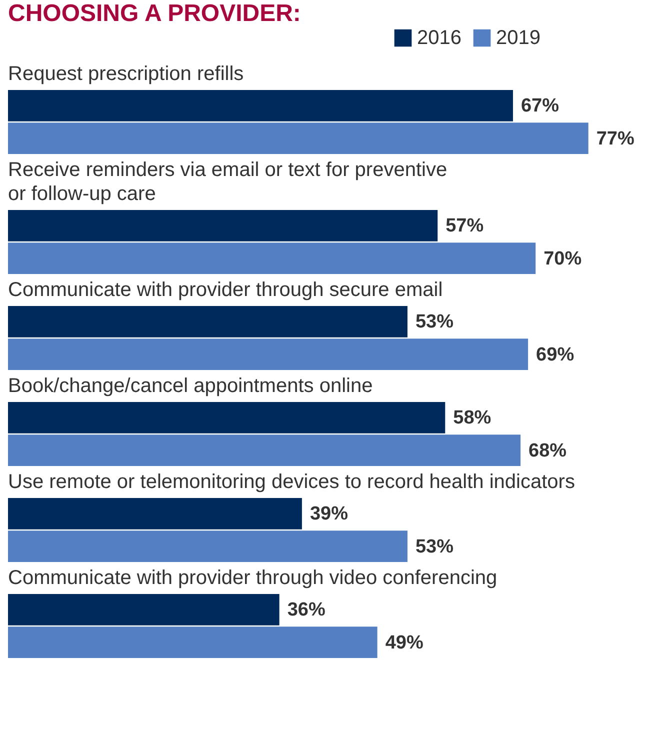 The width and height of the screenshot is (665, 740). I want to click on data-label: 39%, so click(329, 514).